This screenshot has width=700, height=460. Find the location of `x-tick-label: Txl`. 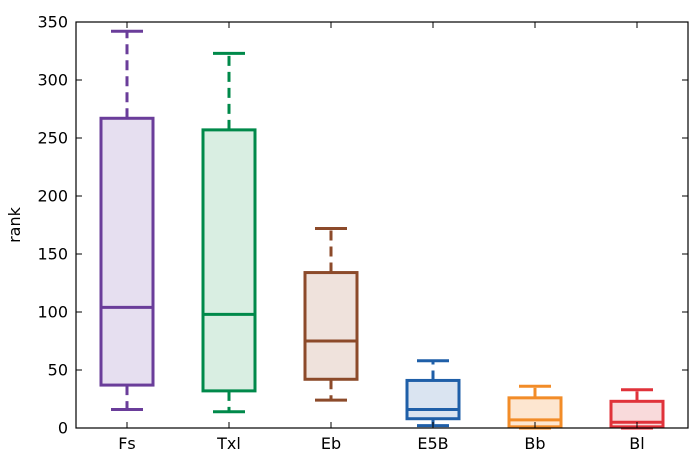

x-tick-label: Txl is located at coordinates (228, 443).